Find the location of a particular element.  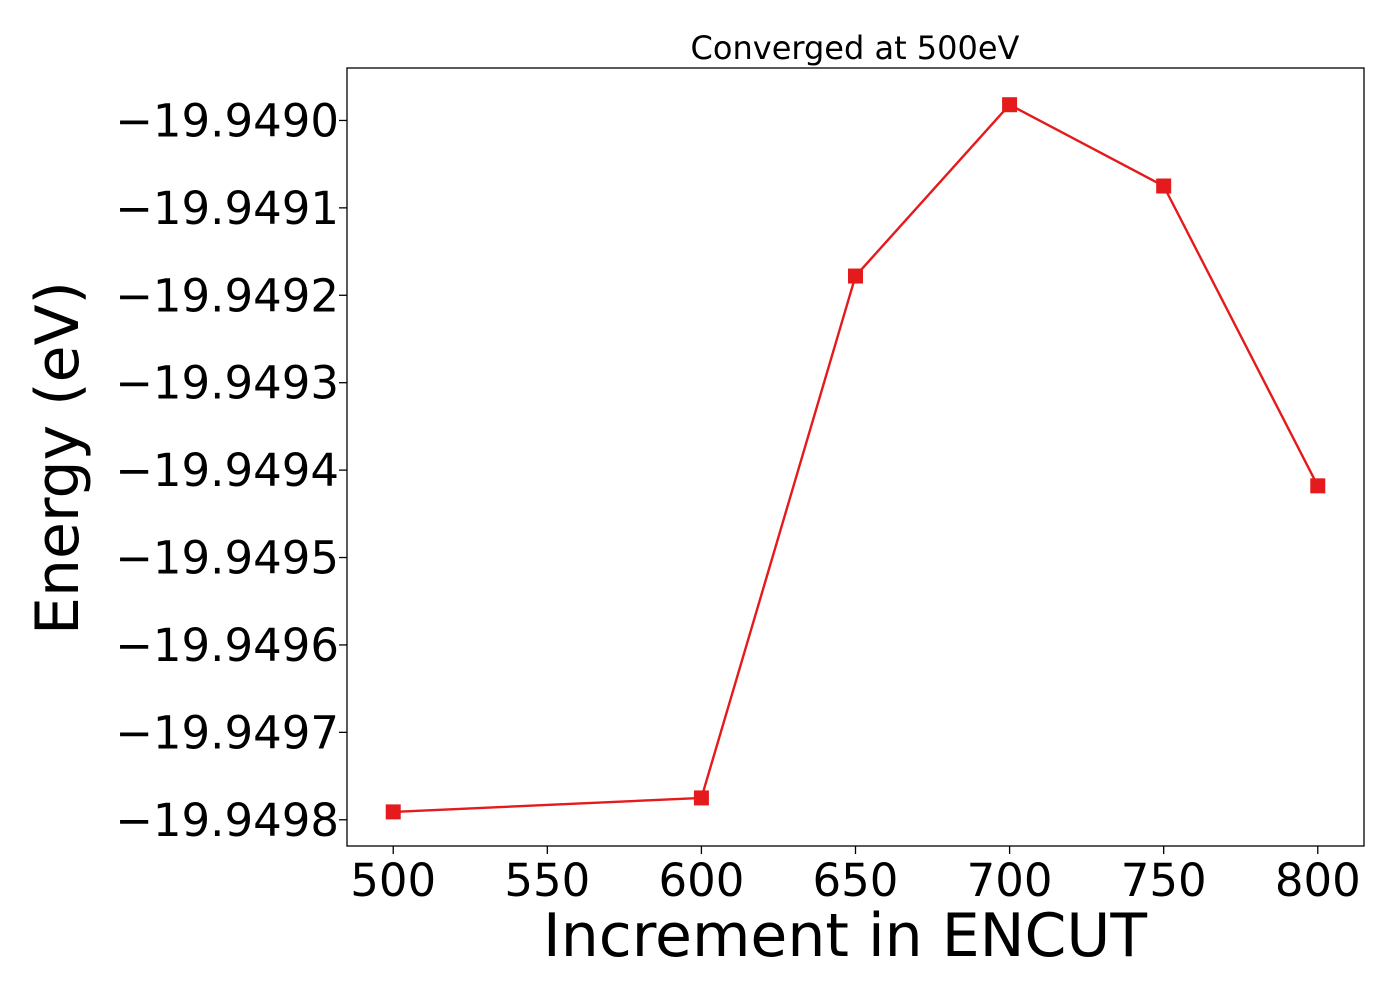

y-tick-label: −19.9490 is located at coordinates (227, 120).